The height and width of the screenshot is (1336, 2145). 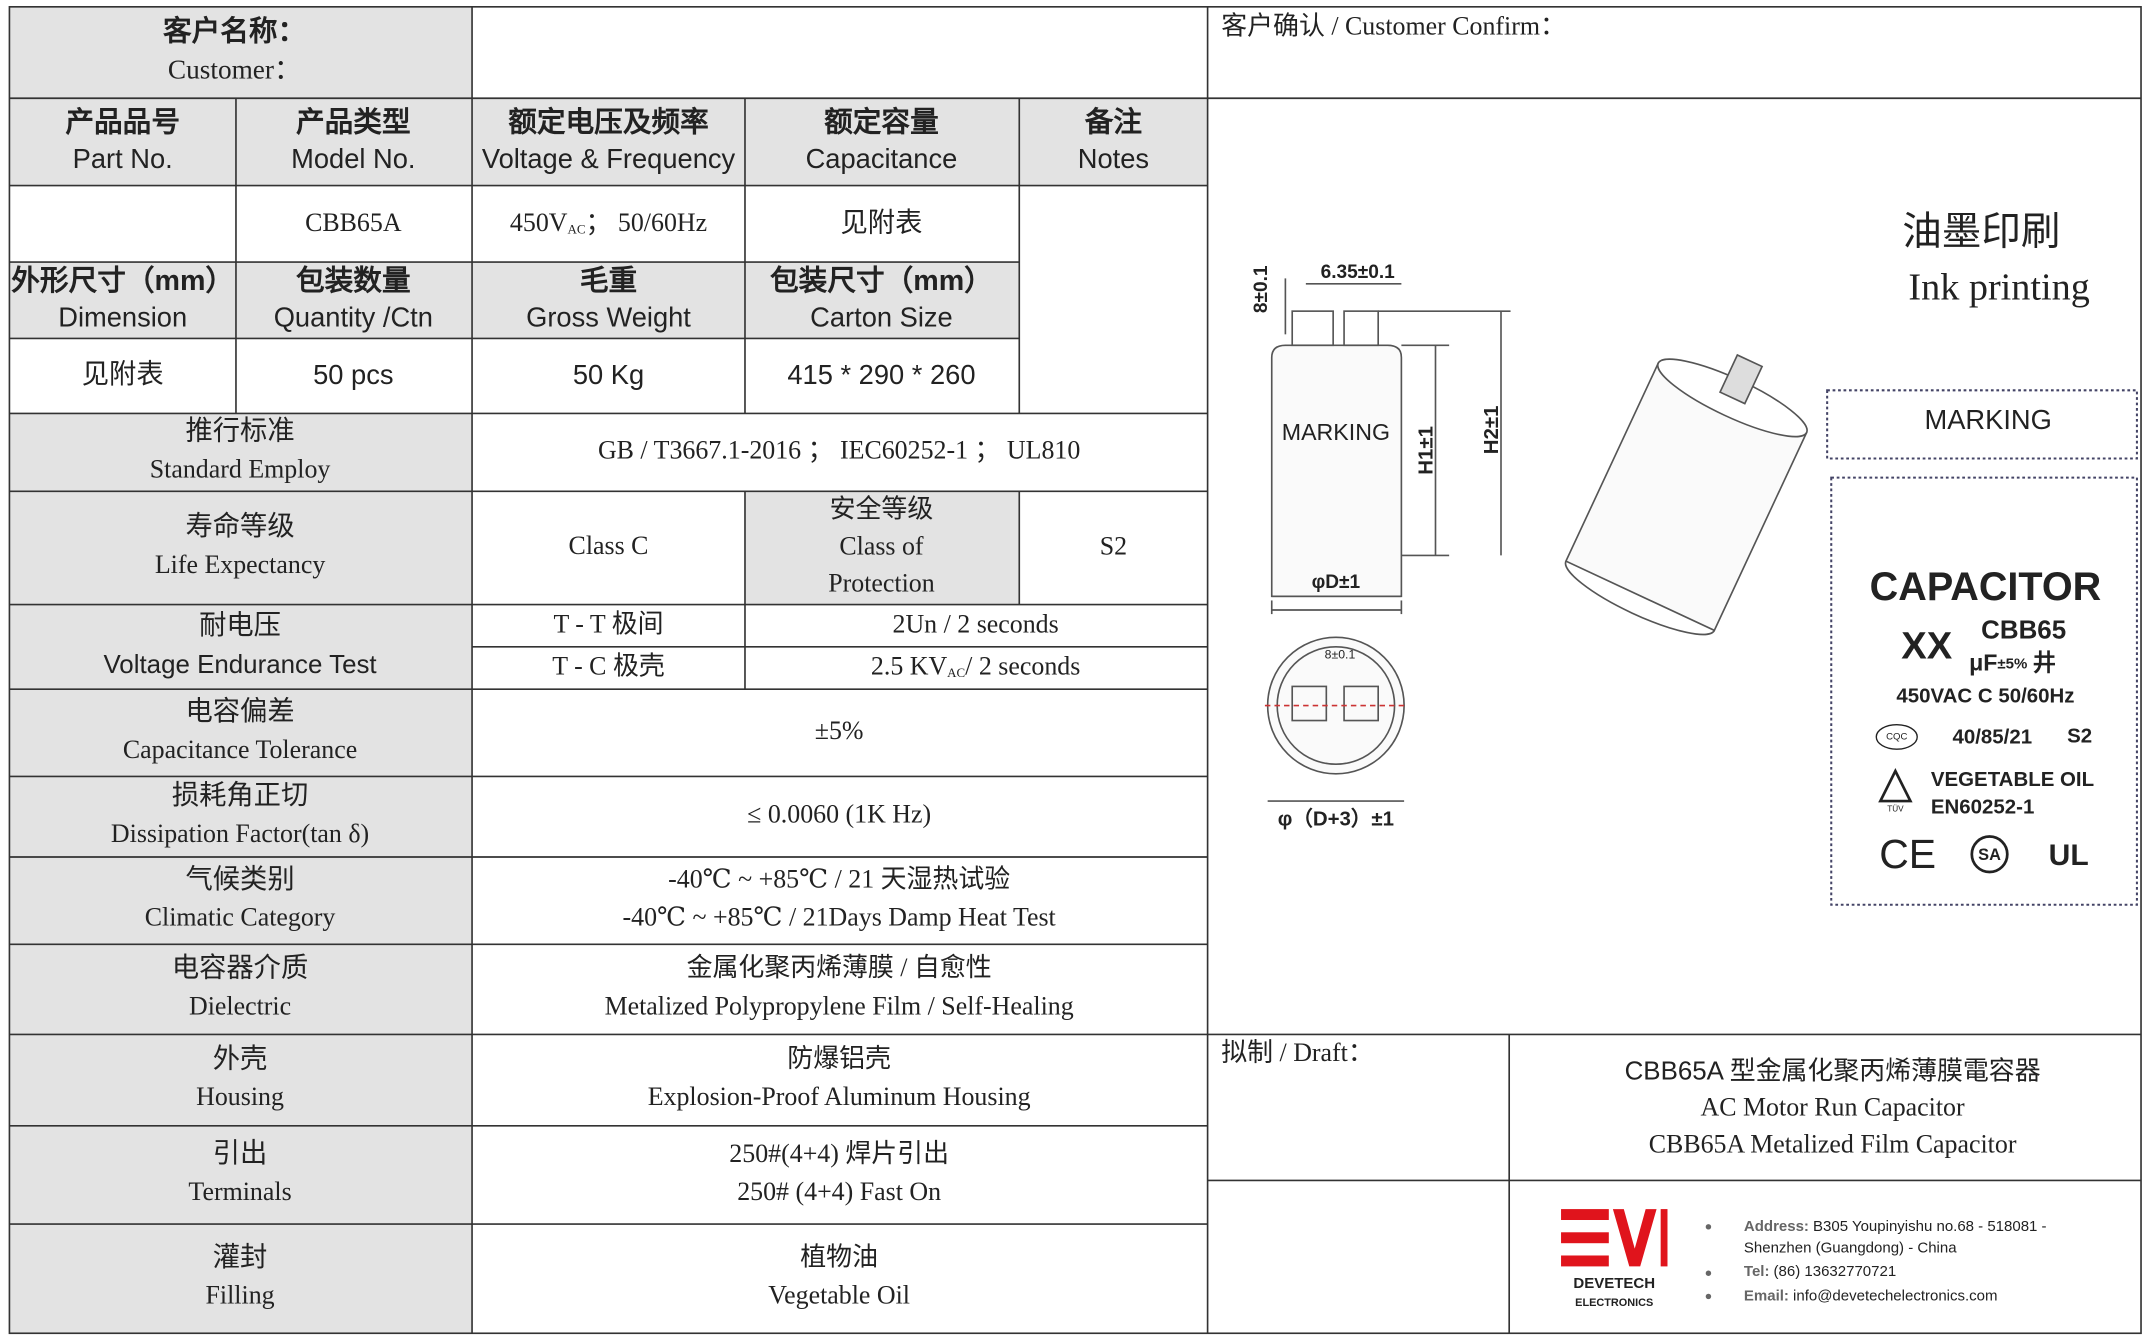 I want to click on dimension: φ（D+3）±1, so click(x=1336, y=819).